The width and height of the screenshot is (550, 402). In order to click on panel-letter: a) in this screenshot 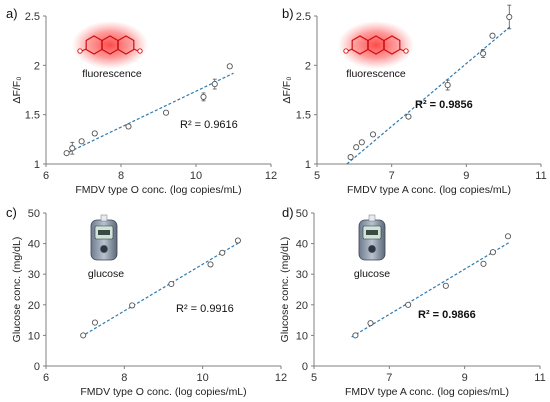, I will do `click(12, 13)`.